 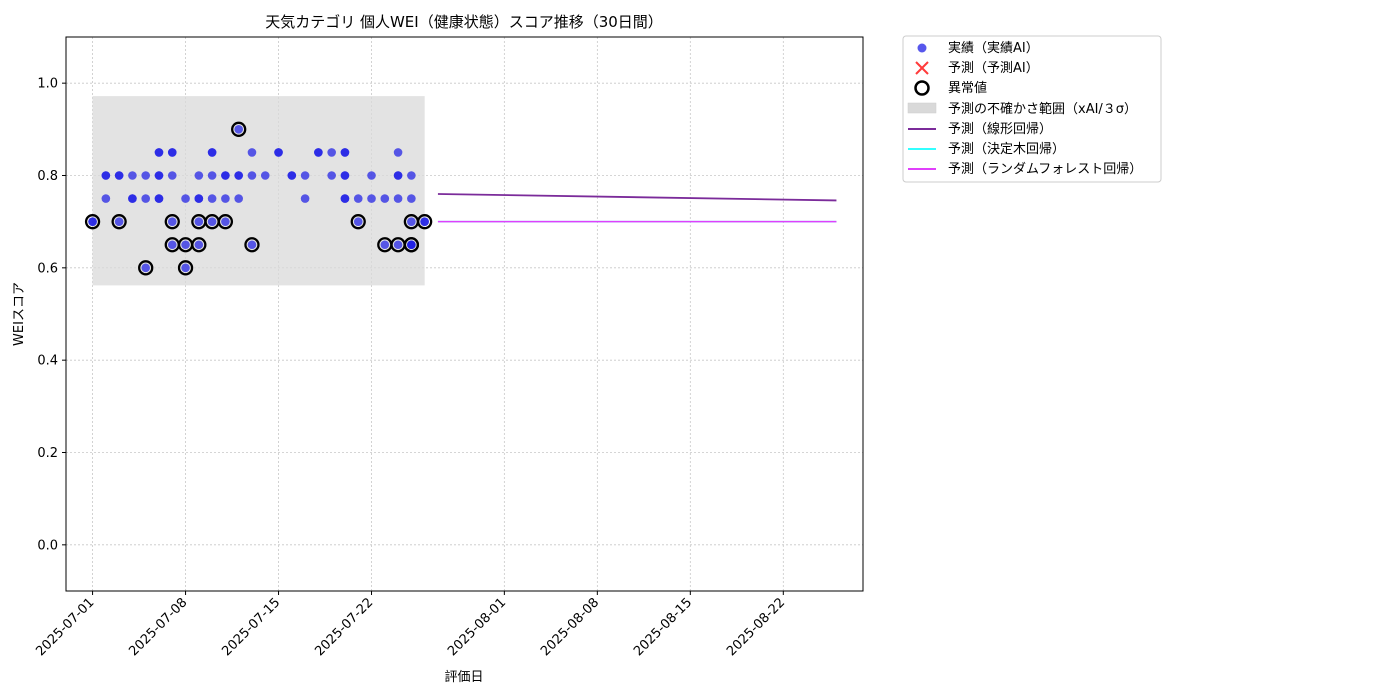 What do you see at coordinates (47, 361) in the screenshot?
I see `y-tick-label: 0.4` at bounding box center [47, 361].